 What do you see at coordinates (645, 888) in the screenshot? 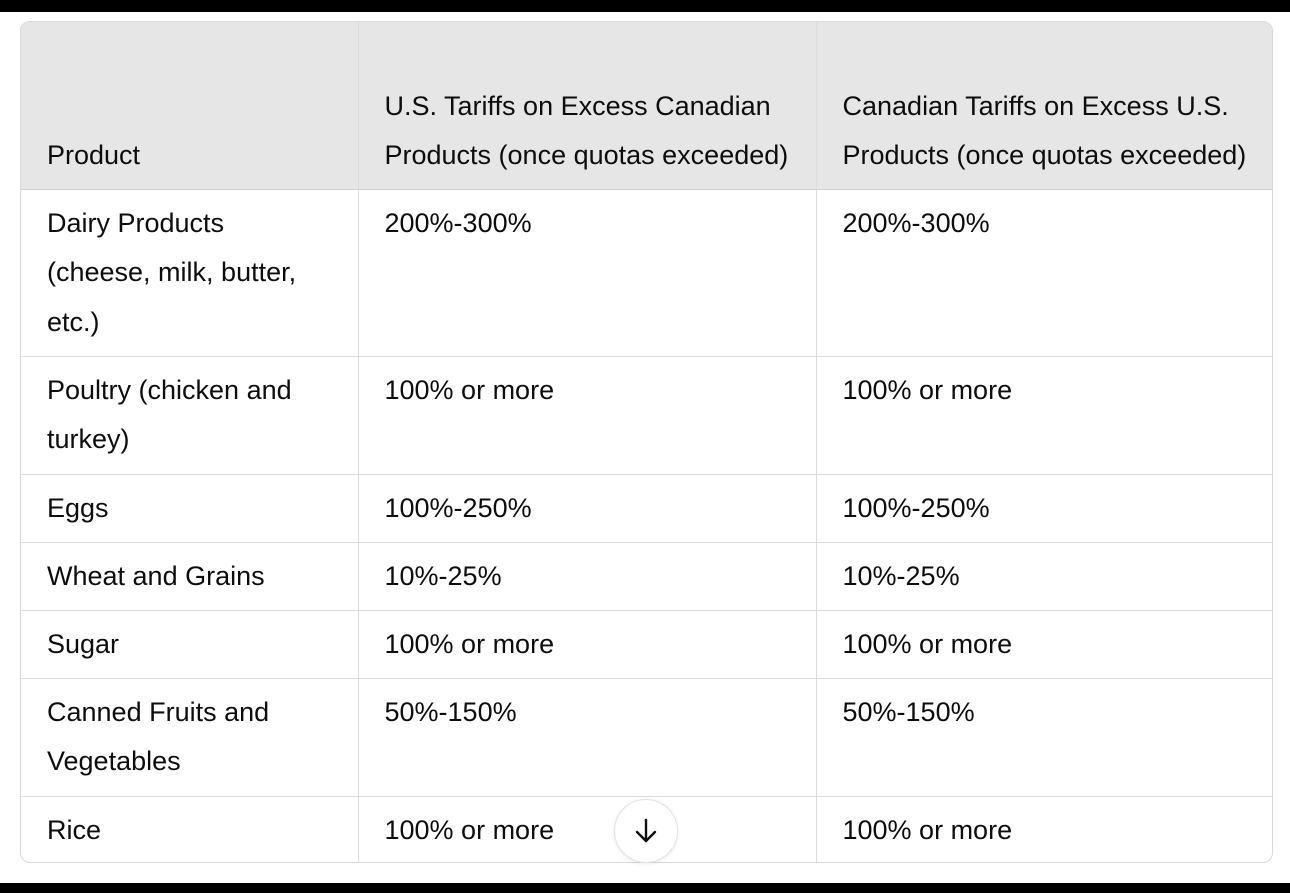
I see `bottom-edge-bar` at bounding box center [645, 888].